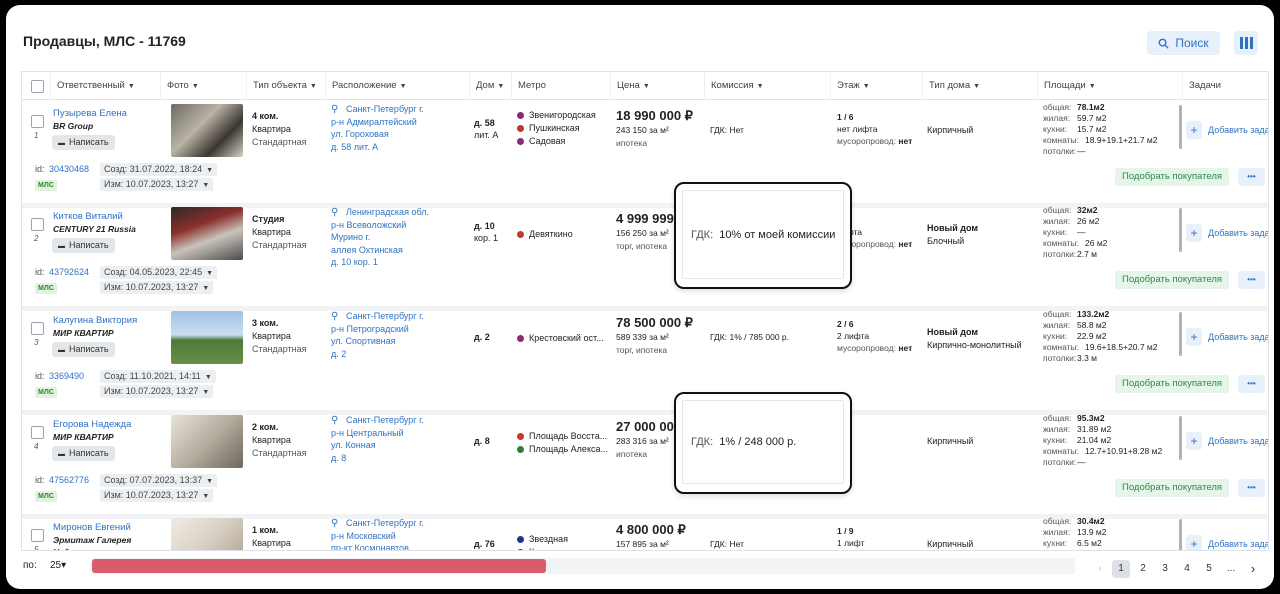 This screenshot has width=1280, height=594. Describe the element at coordinates (90, 113) in the screenshot. I see `agent-name: Пузырева Елена` at that location.